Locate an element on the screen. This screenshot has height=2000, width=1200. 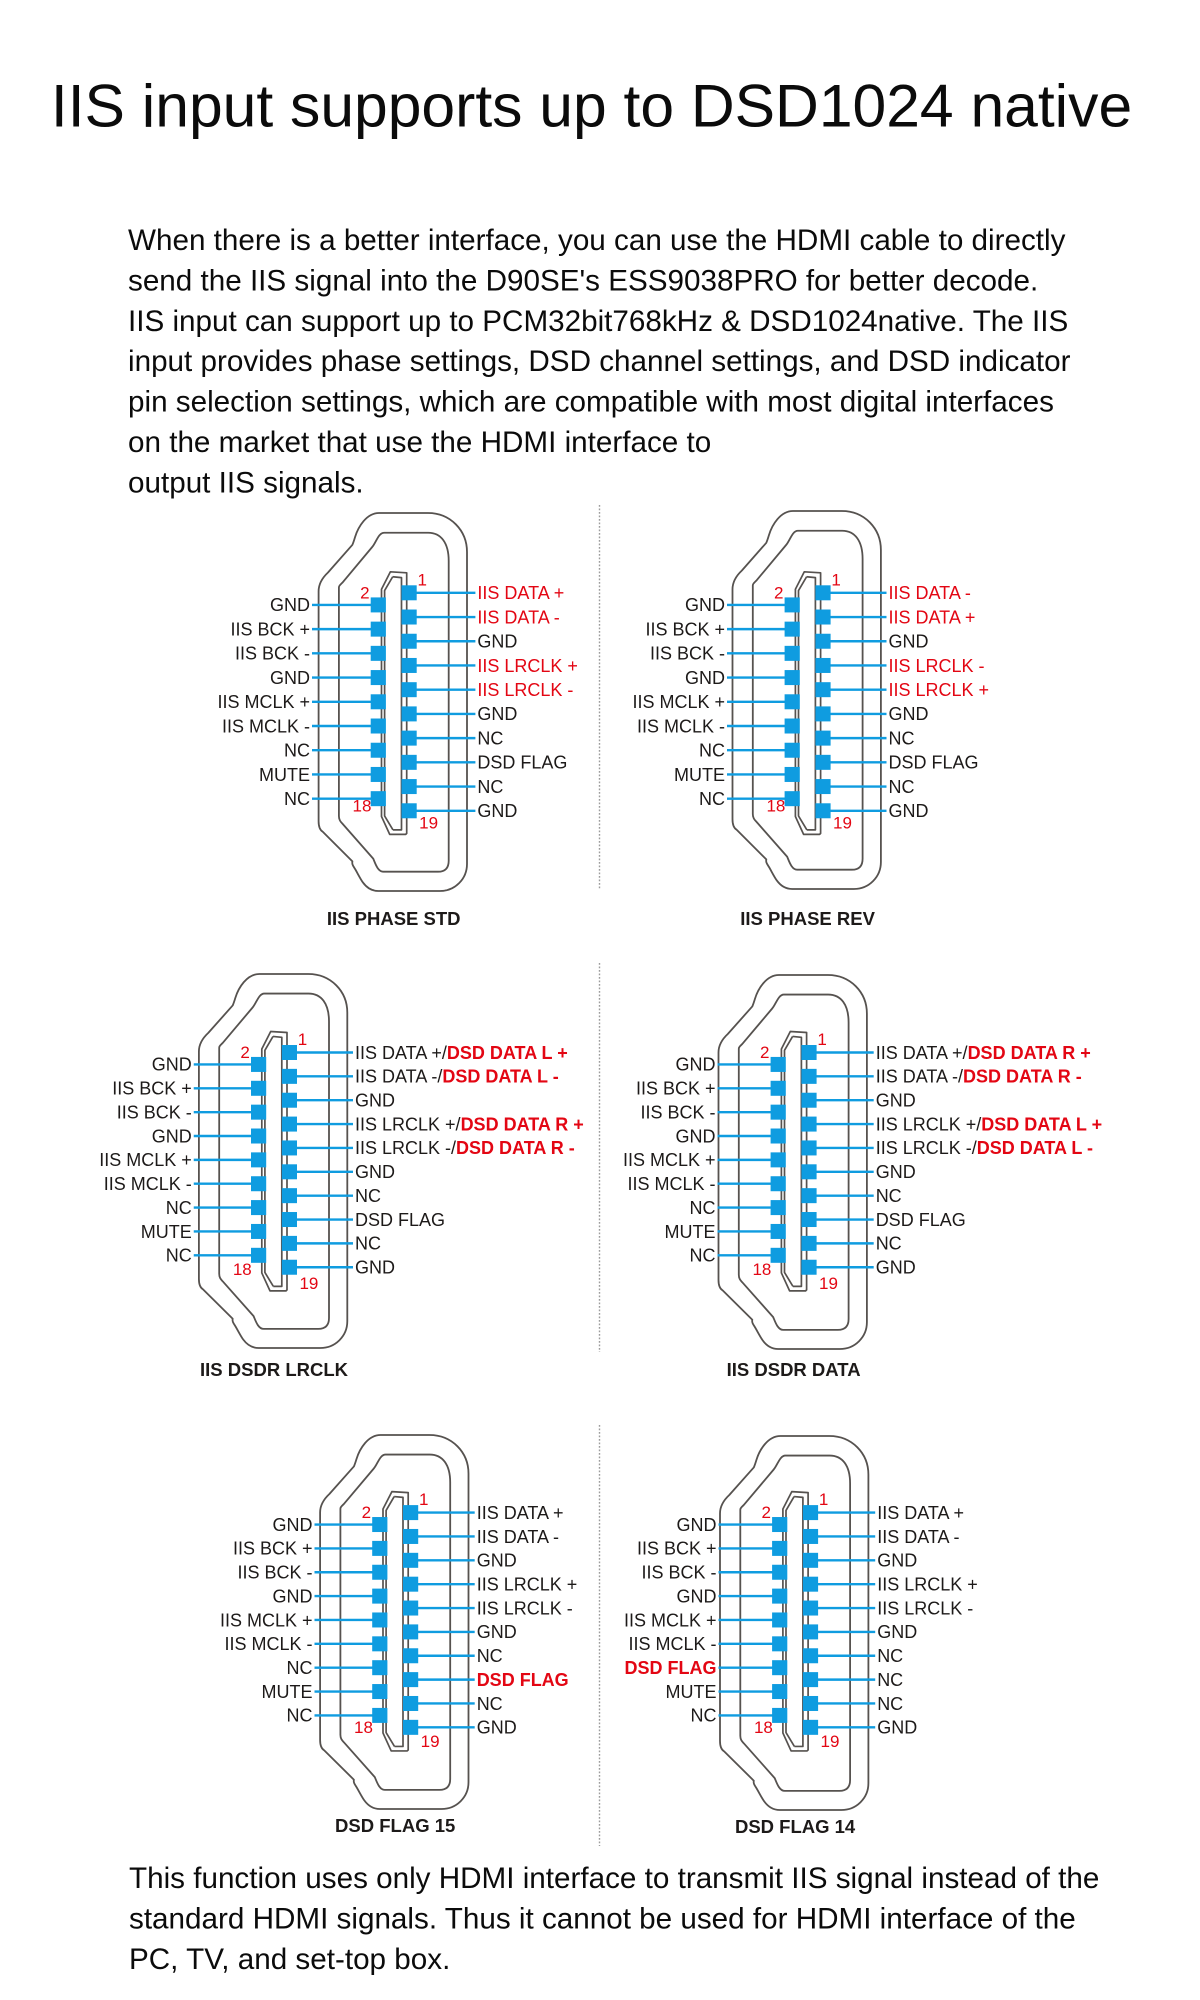
svg-text: IIS DSDR LRCLK is located at coordinates (274, 1369).